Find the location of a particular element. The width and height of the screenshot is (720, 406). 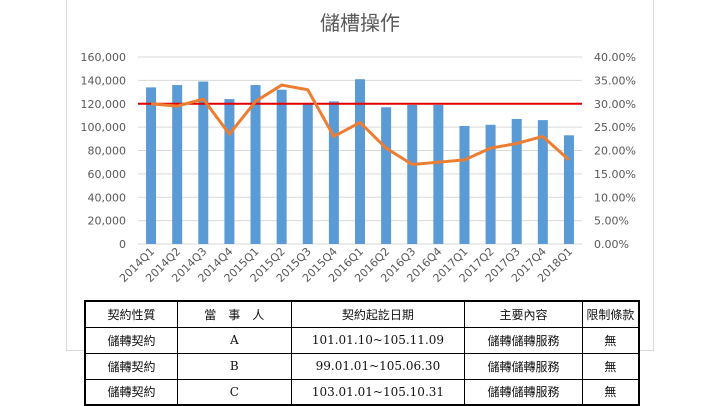

header-party: 當 事 人 is located at coordinates (234, 314).